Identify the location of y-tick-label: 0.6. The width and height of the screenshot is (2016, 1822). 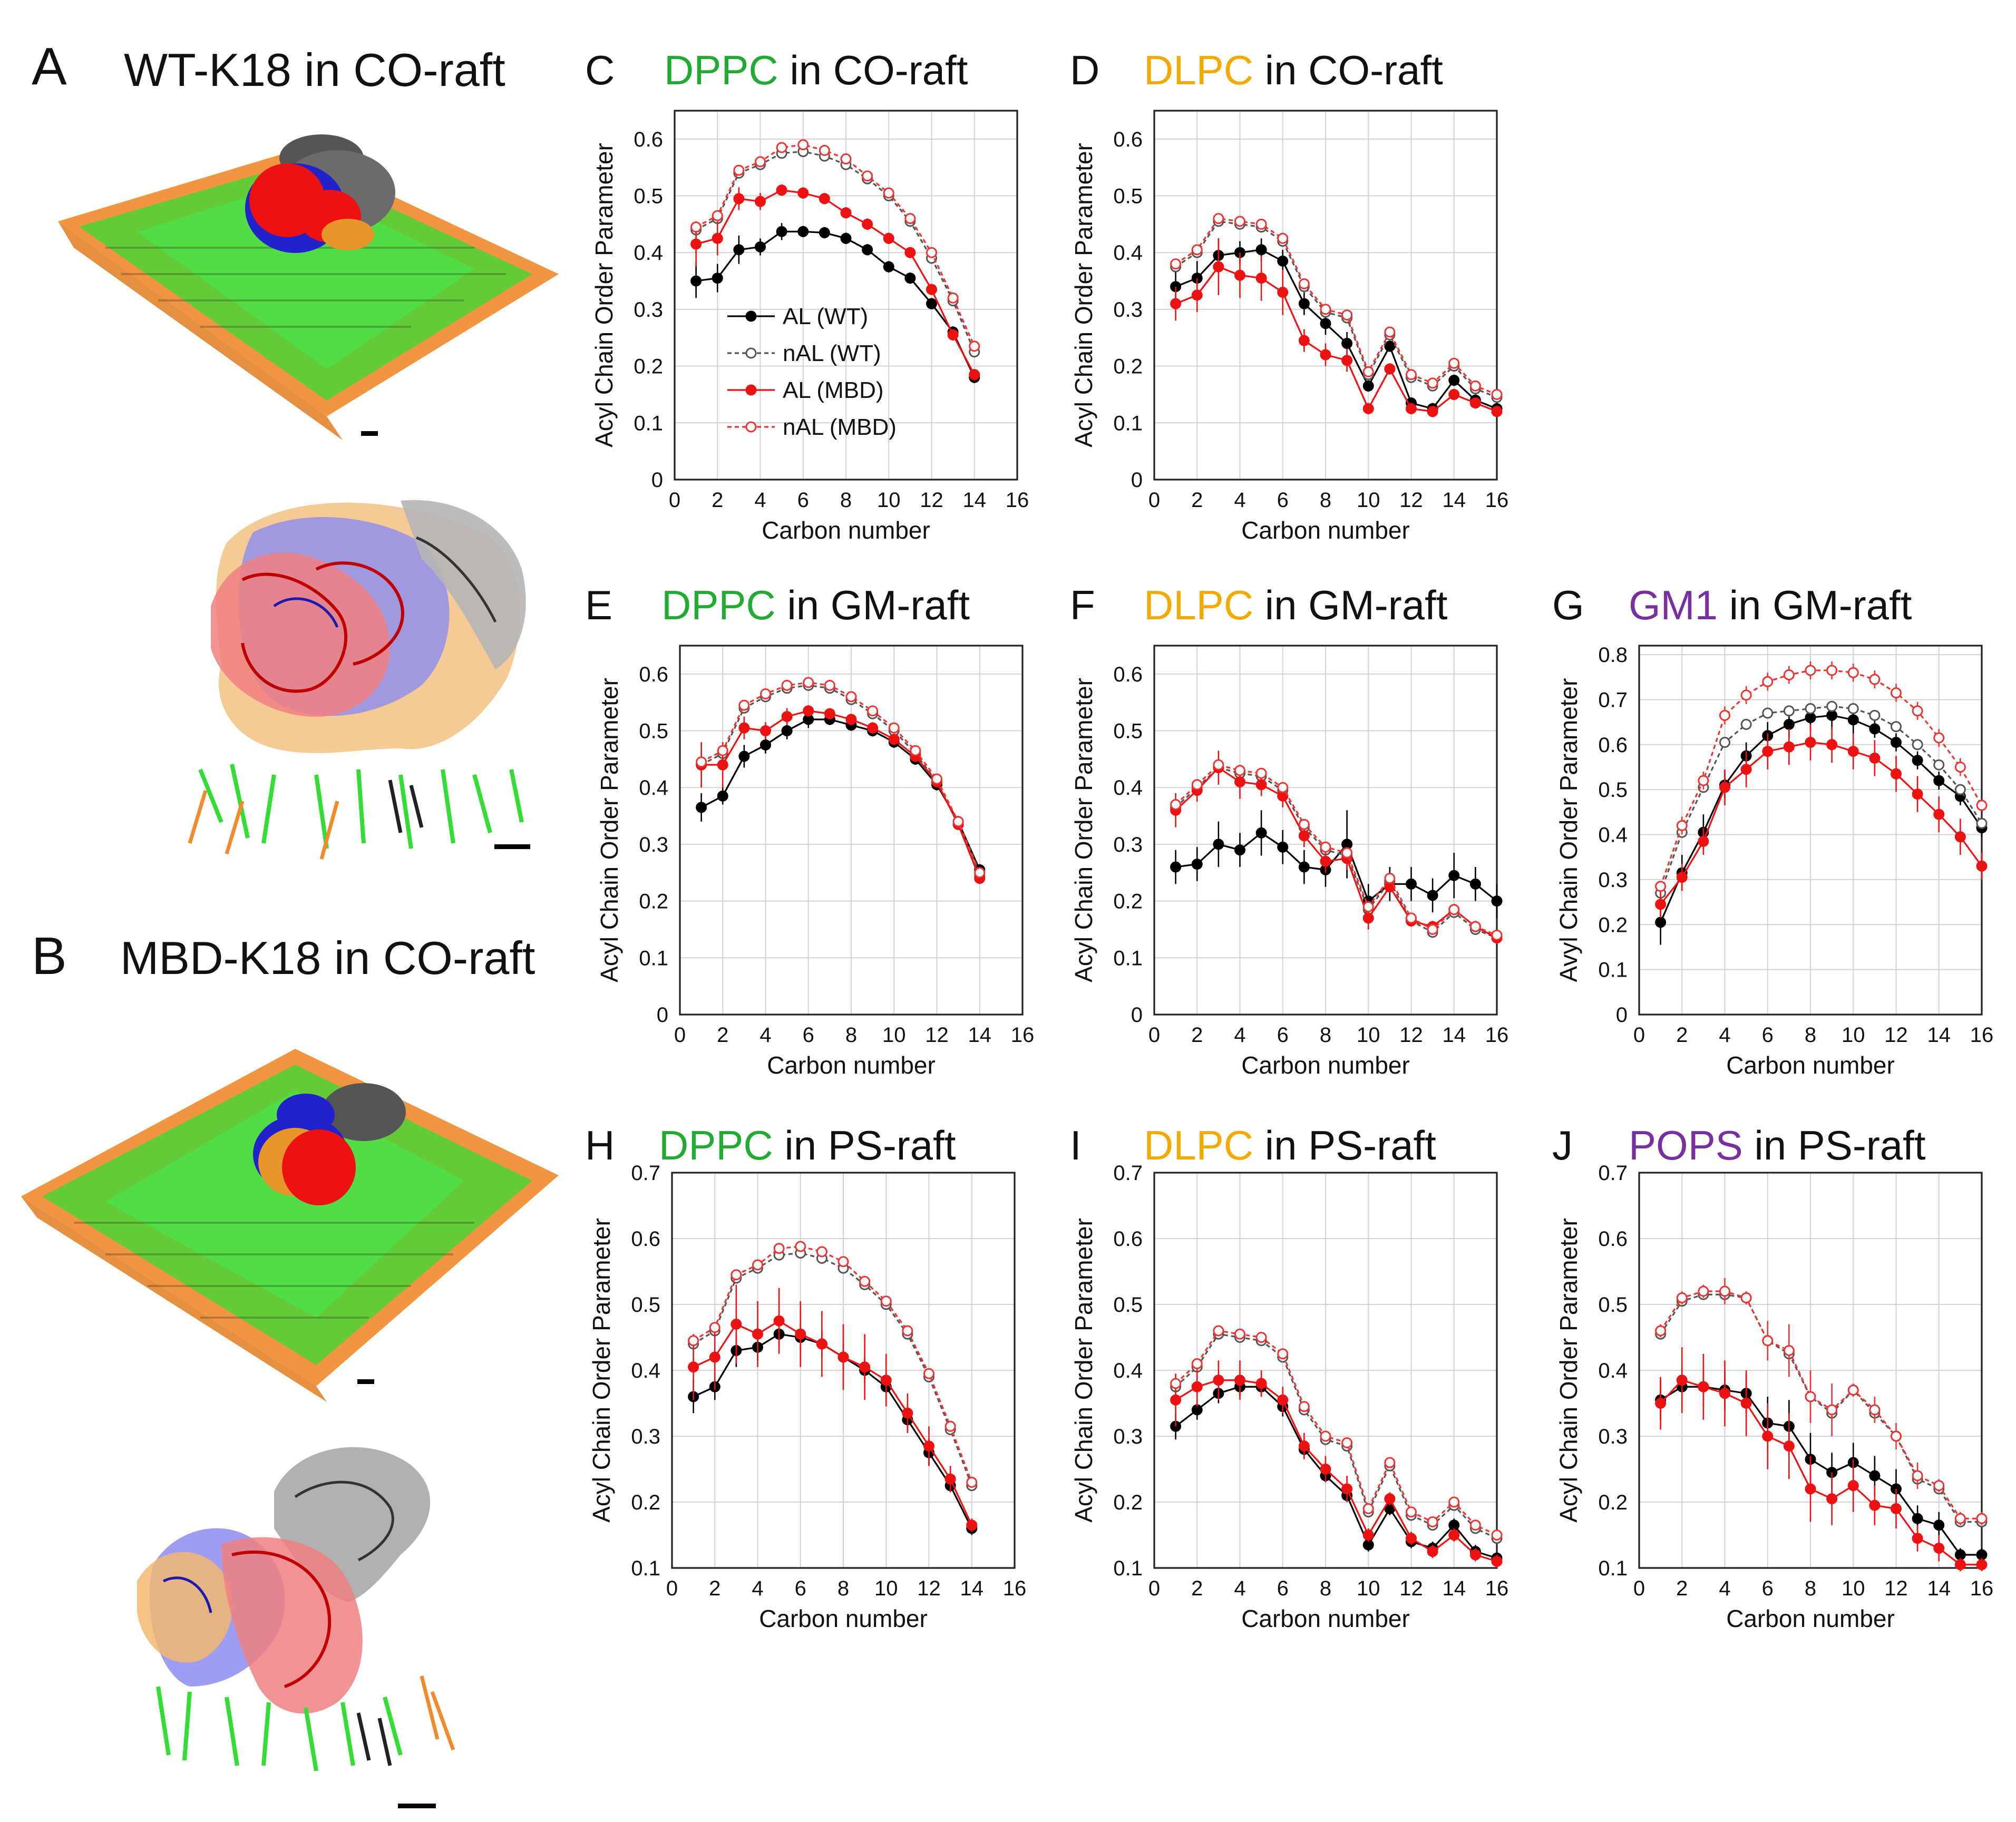
(1613, 1239).